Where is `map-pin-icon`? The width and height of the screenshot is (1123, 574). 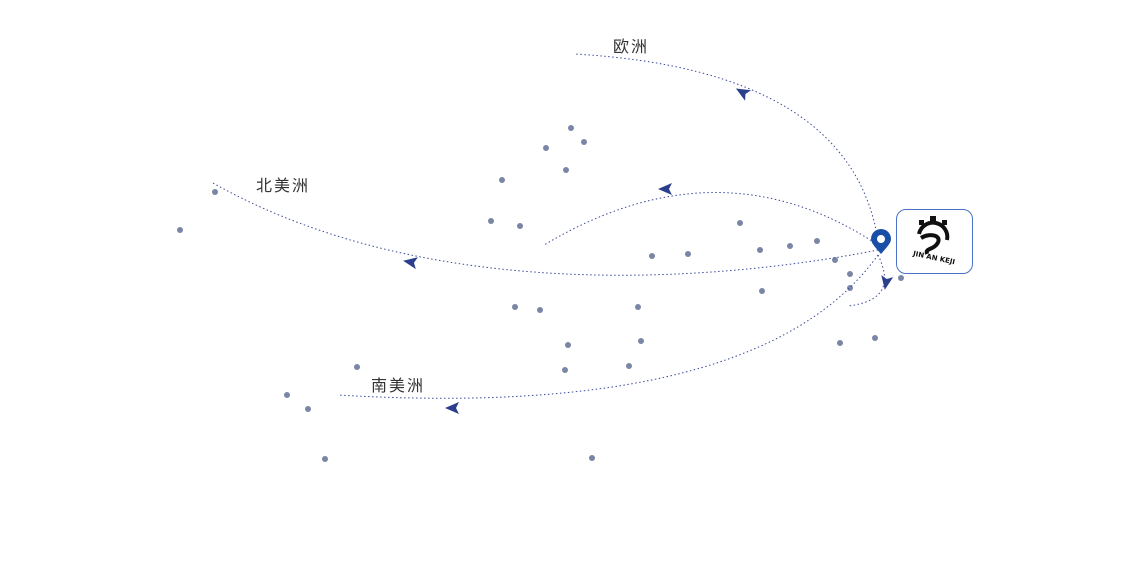 map-pin-icon is located at coordinates (881, 241).